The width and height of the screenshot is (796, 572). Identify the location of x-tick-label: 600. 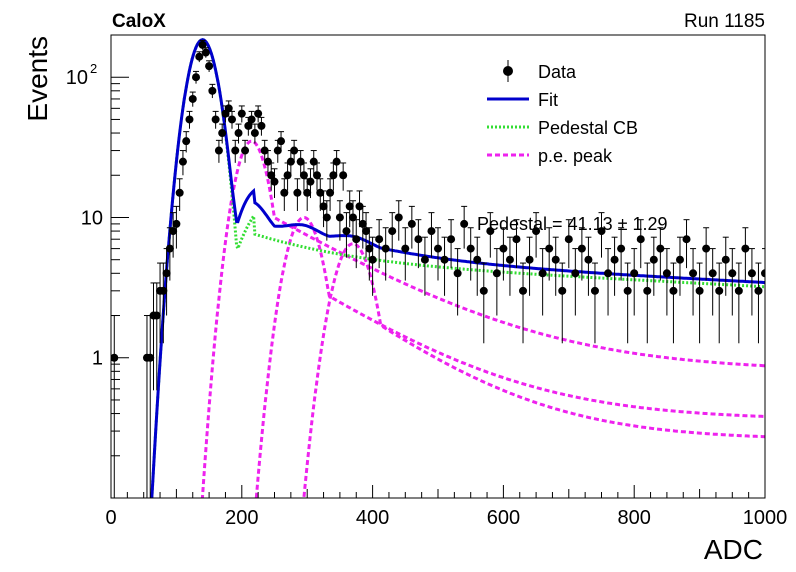
(503, 518).